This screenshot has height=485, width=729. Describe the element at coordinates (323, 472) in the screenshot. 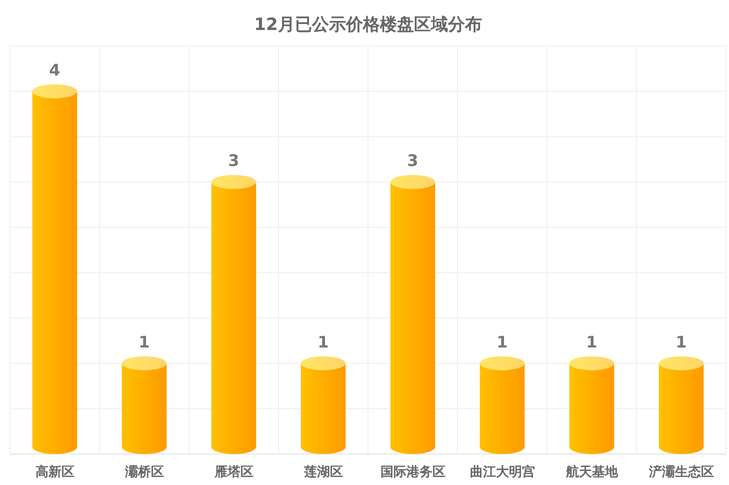

I see `x-tick-label: 莲湖区` at that location.